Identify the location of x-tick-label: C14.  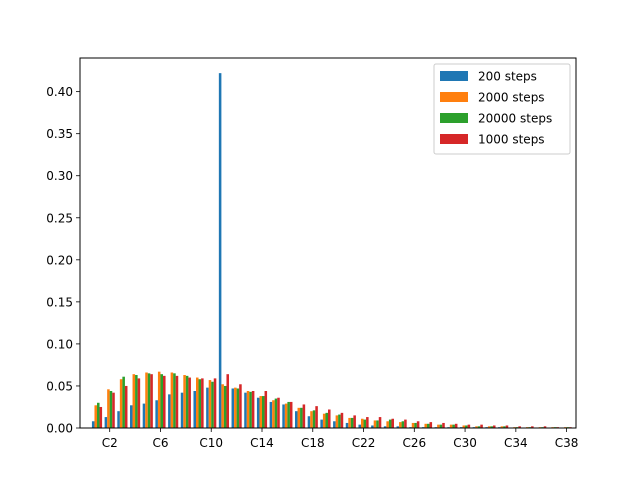
(262, 443).